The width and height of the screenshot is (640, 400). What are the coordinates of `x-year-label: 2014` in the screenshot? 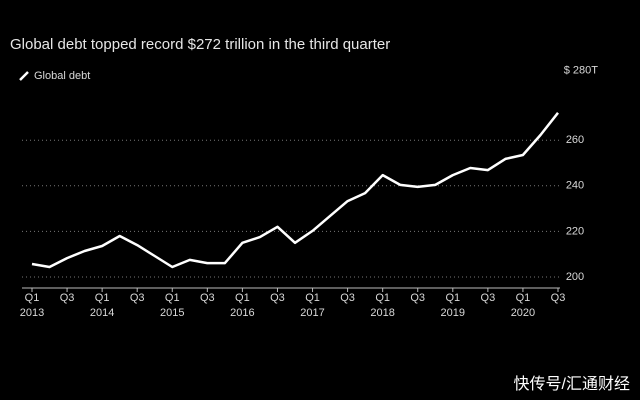 It's located at (102, 313).